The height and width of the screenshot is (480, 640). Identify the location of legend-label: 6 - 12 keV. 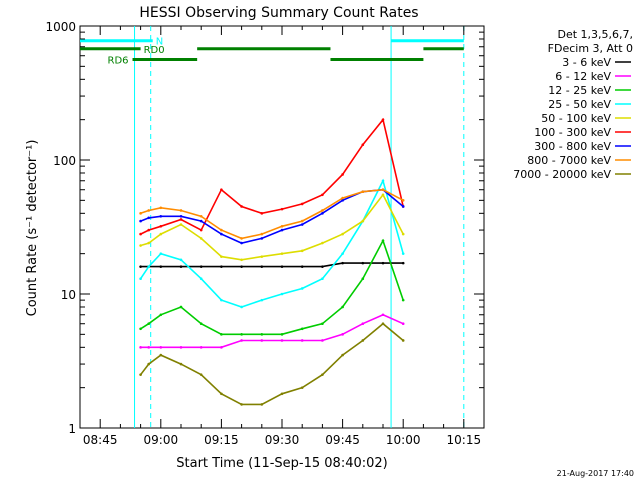
(583, 76).